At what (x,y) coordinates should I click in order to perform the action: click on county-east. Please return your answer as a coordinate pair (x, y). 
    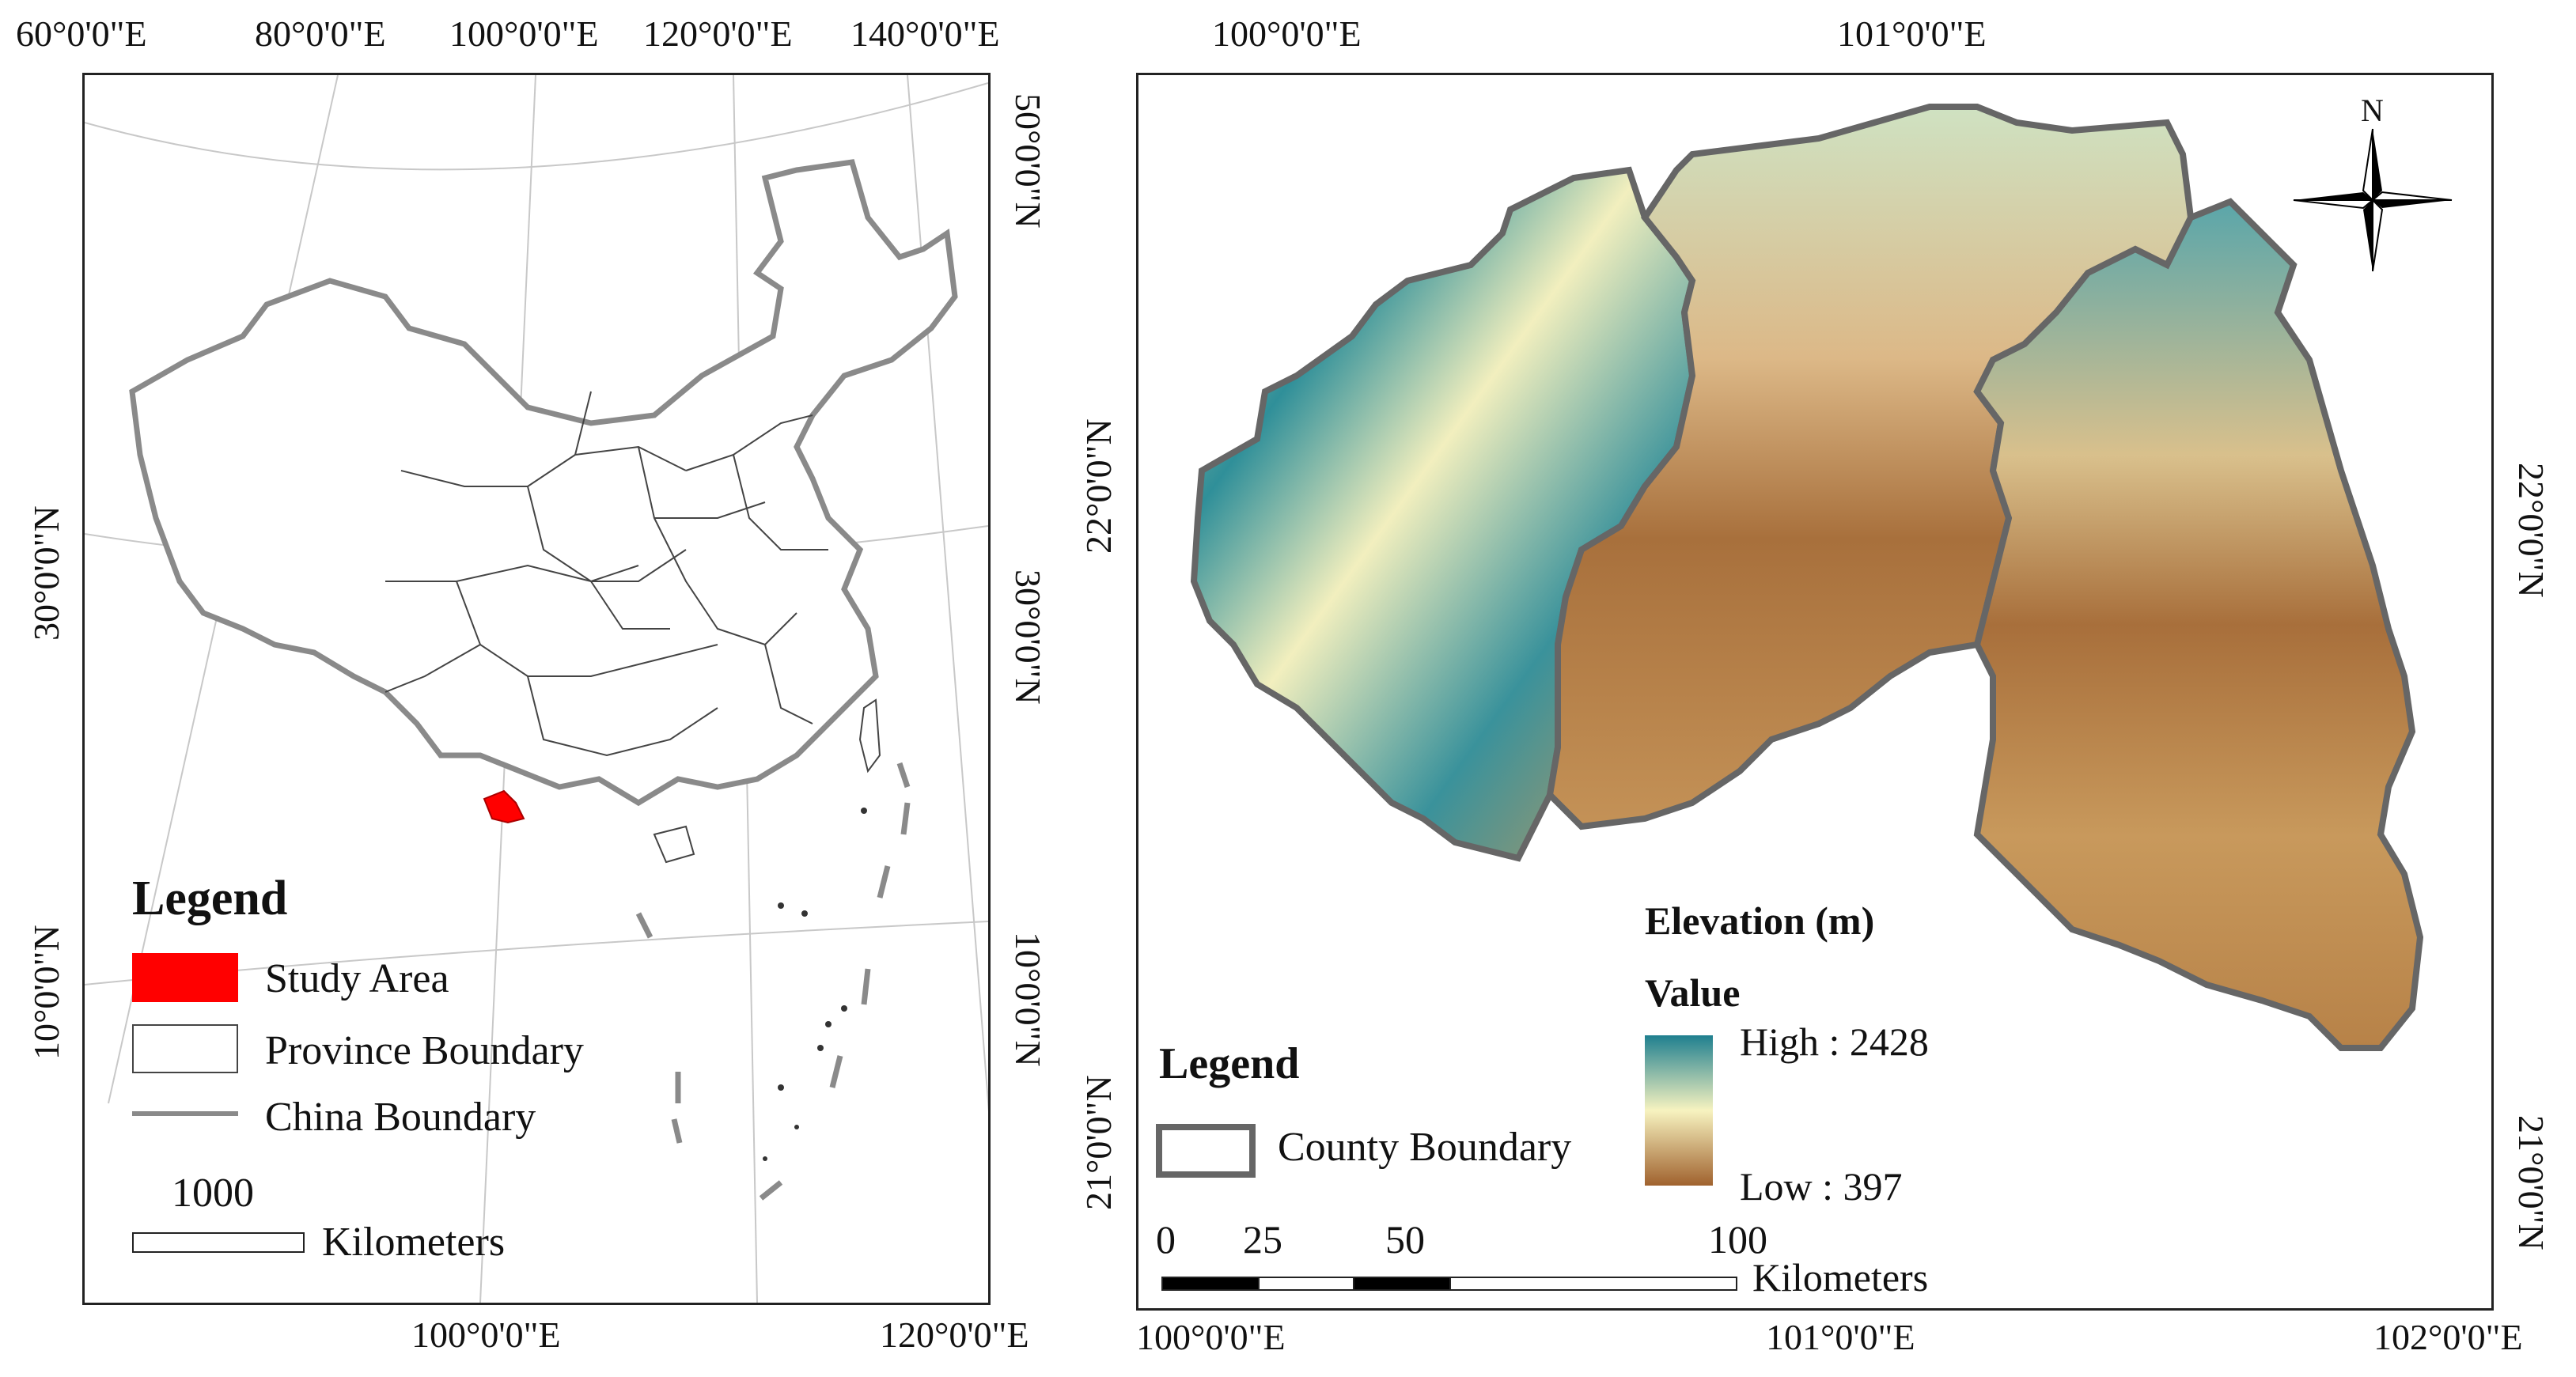
    Looking at the image, I should click on (2198, 624).